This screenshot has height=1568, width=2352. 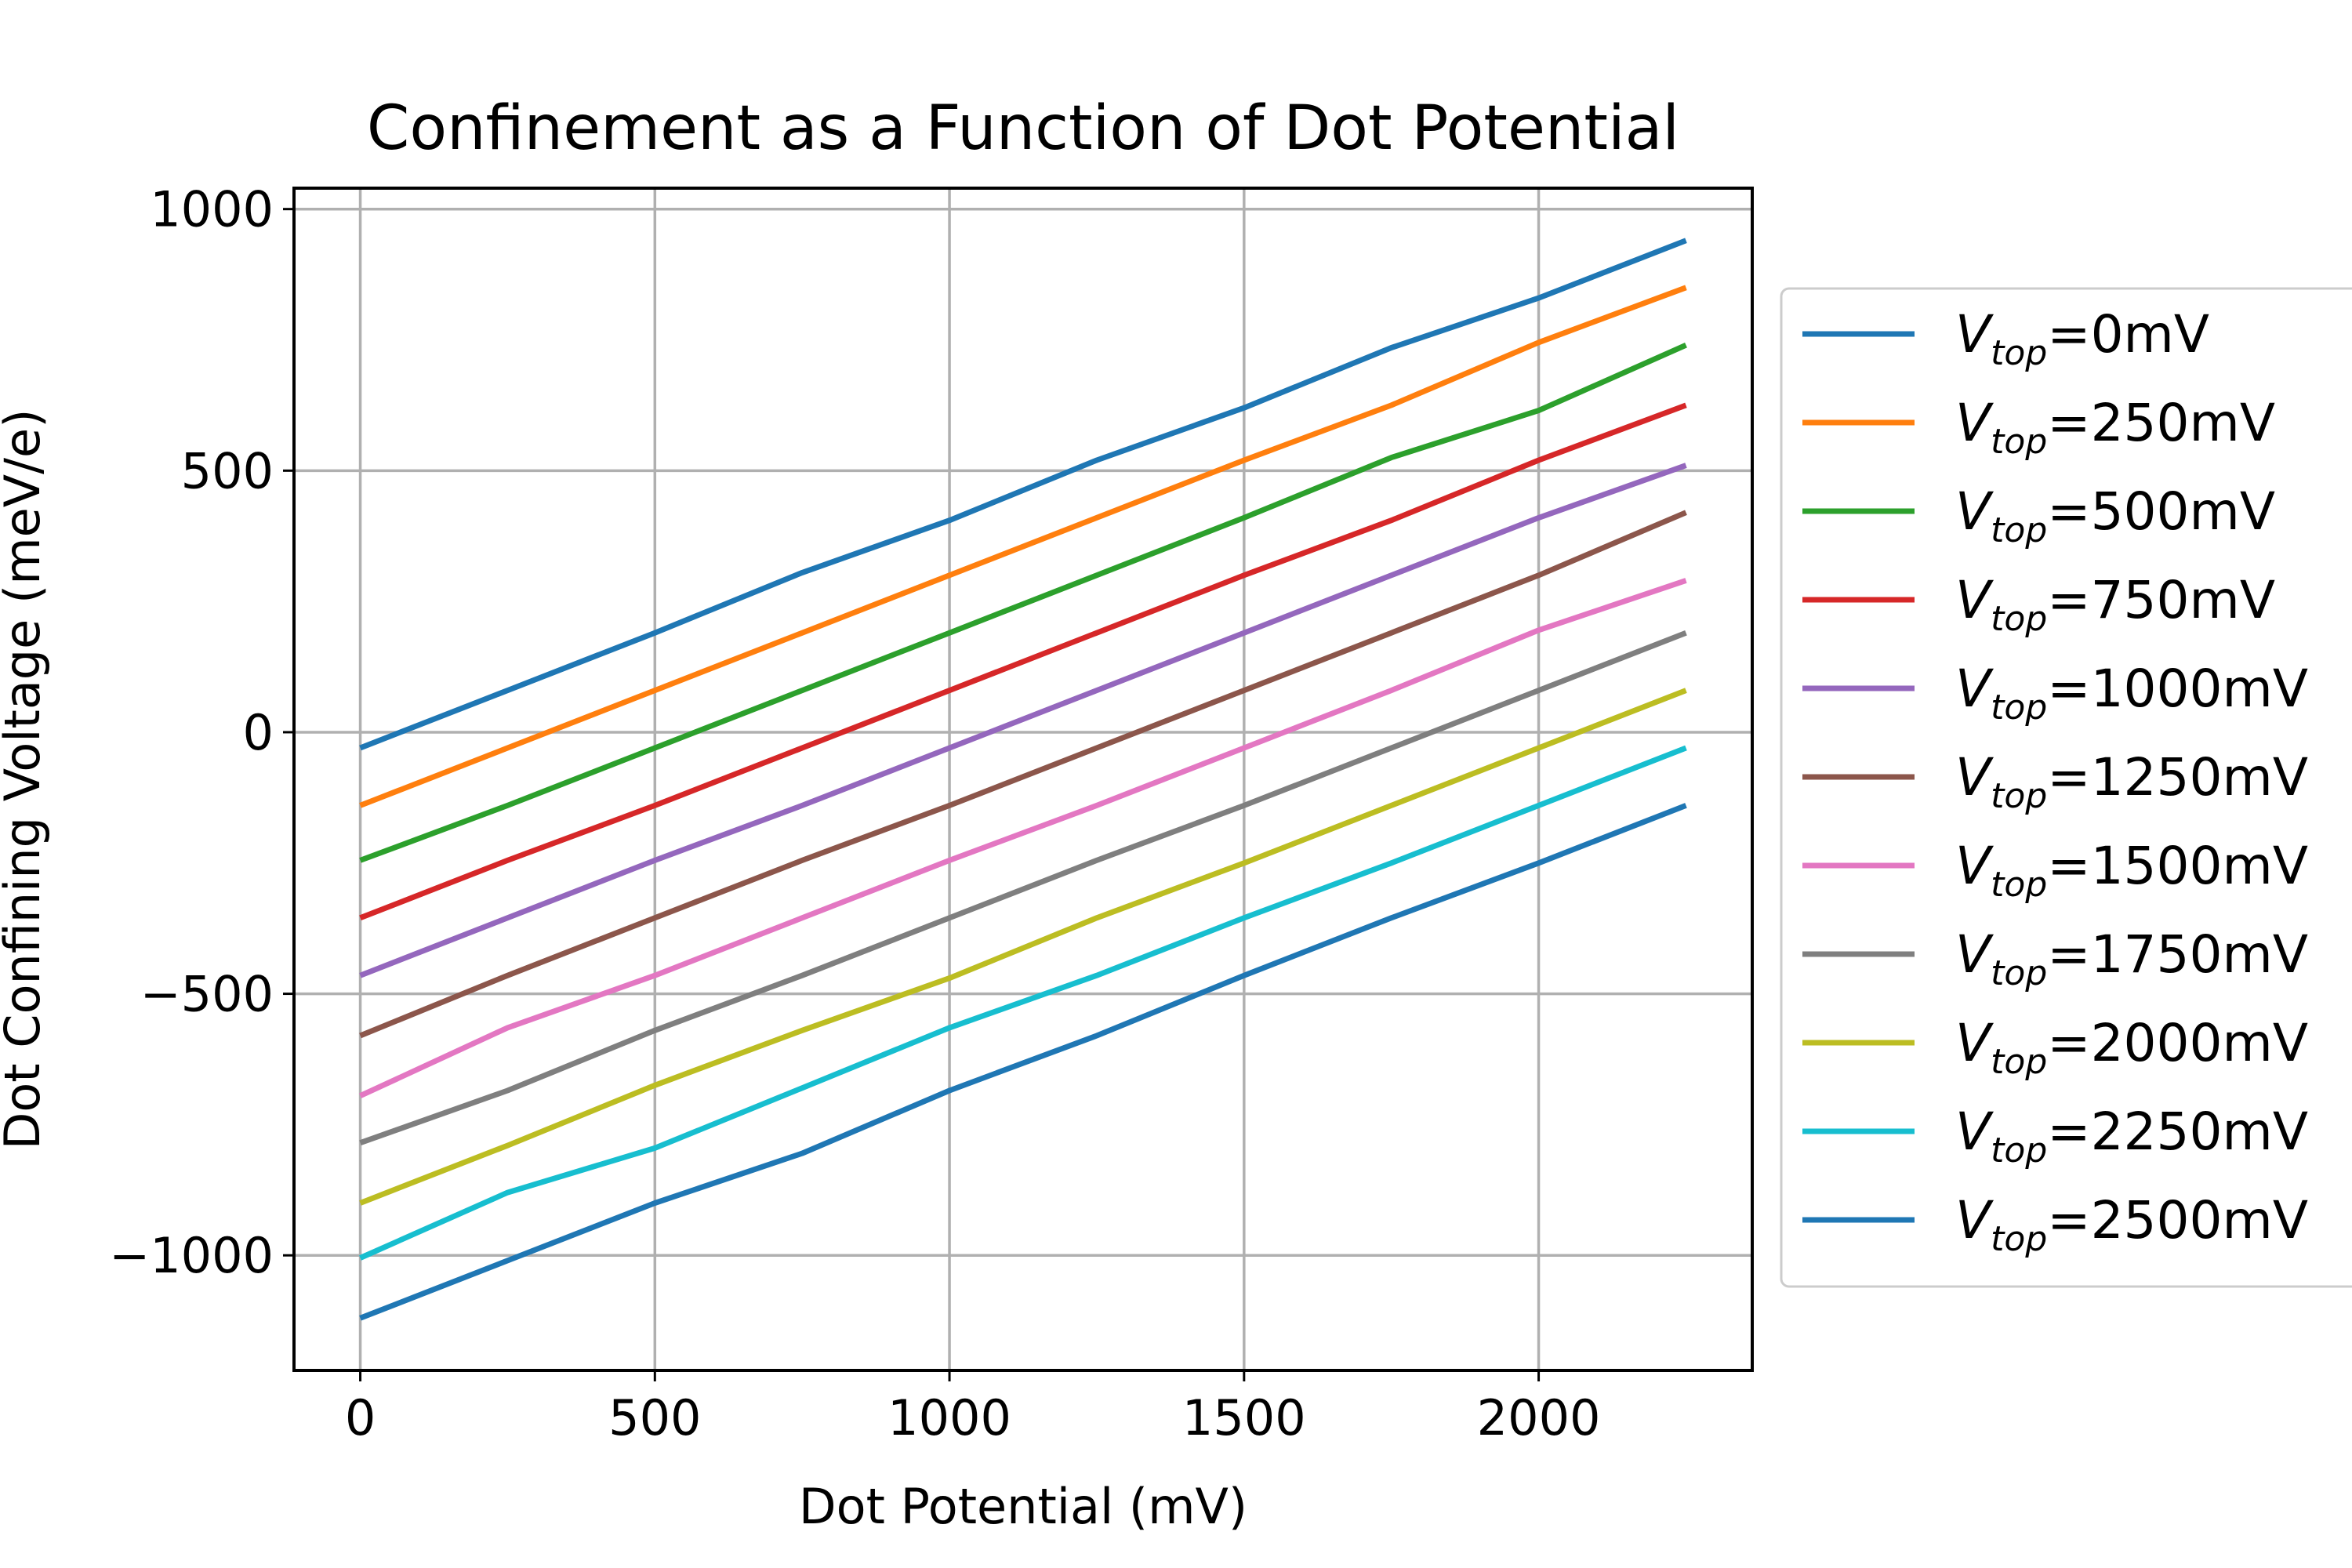 I want to click on y-tick-label: 500, so click(x=228, y=471).